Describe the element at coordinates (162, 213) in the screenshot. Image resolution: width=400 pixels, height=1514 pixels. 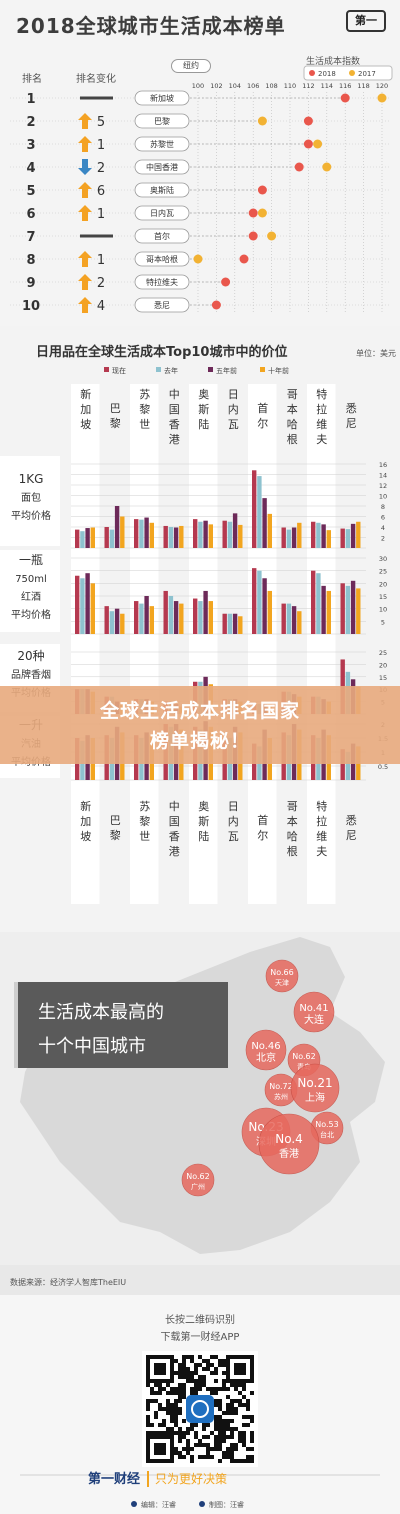
I see `city-name: 日内瓦` at that location.